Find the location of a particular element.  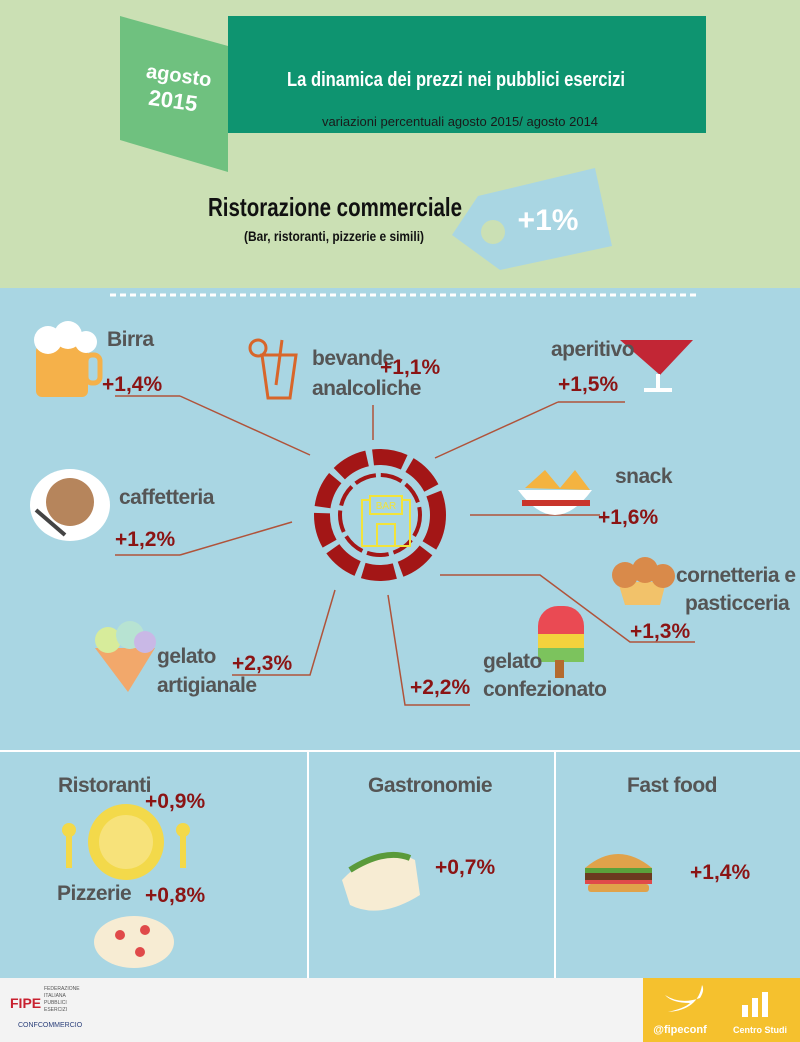

plate-icon is located at coordinates (126, 842).